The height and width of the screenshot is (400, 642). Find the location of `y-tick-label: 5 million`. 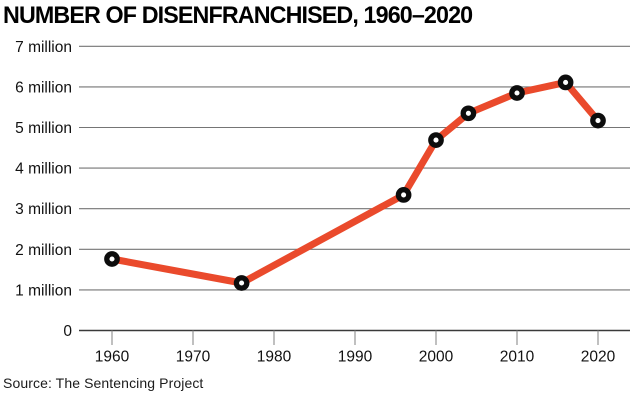

y-tick-label: 5 million is located at coordinates (43, 128).